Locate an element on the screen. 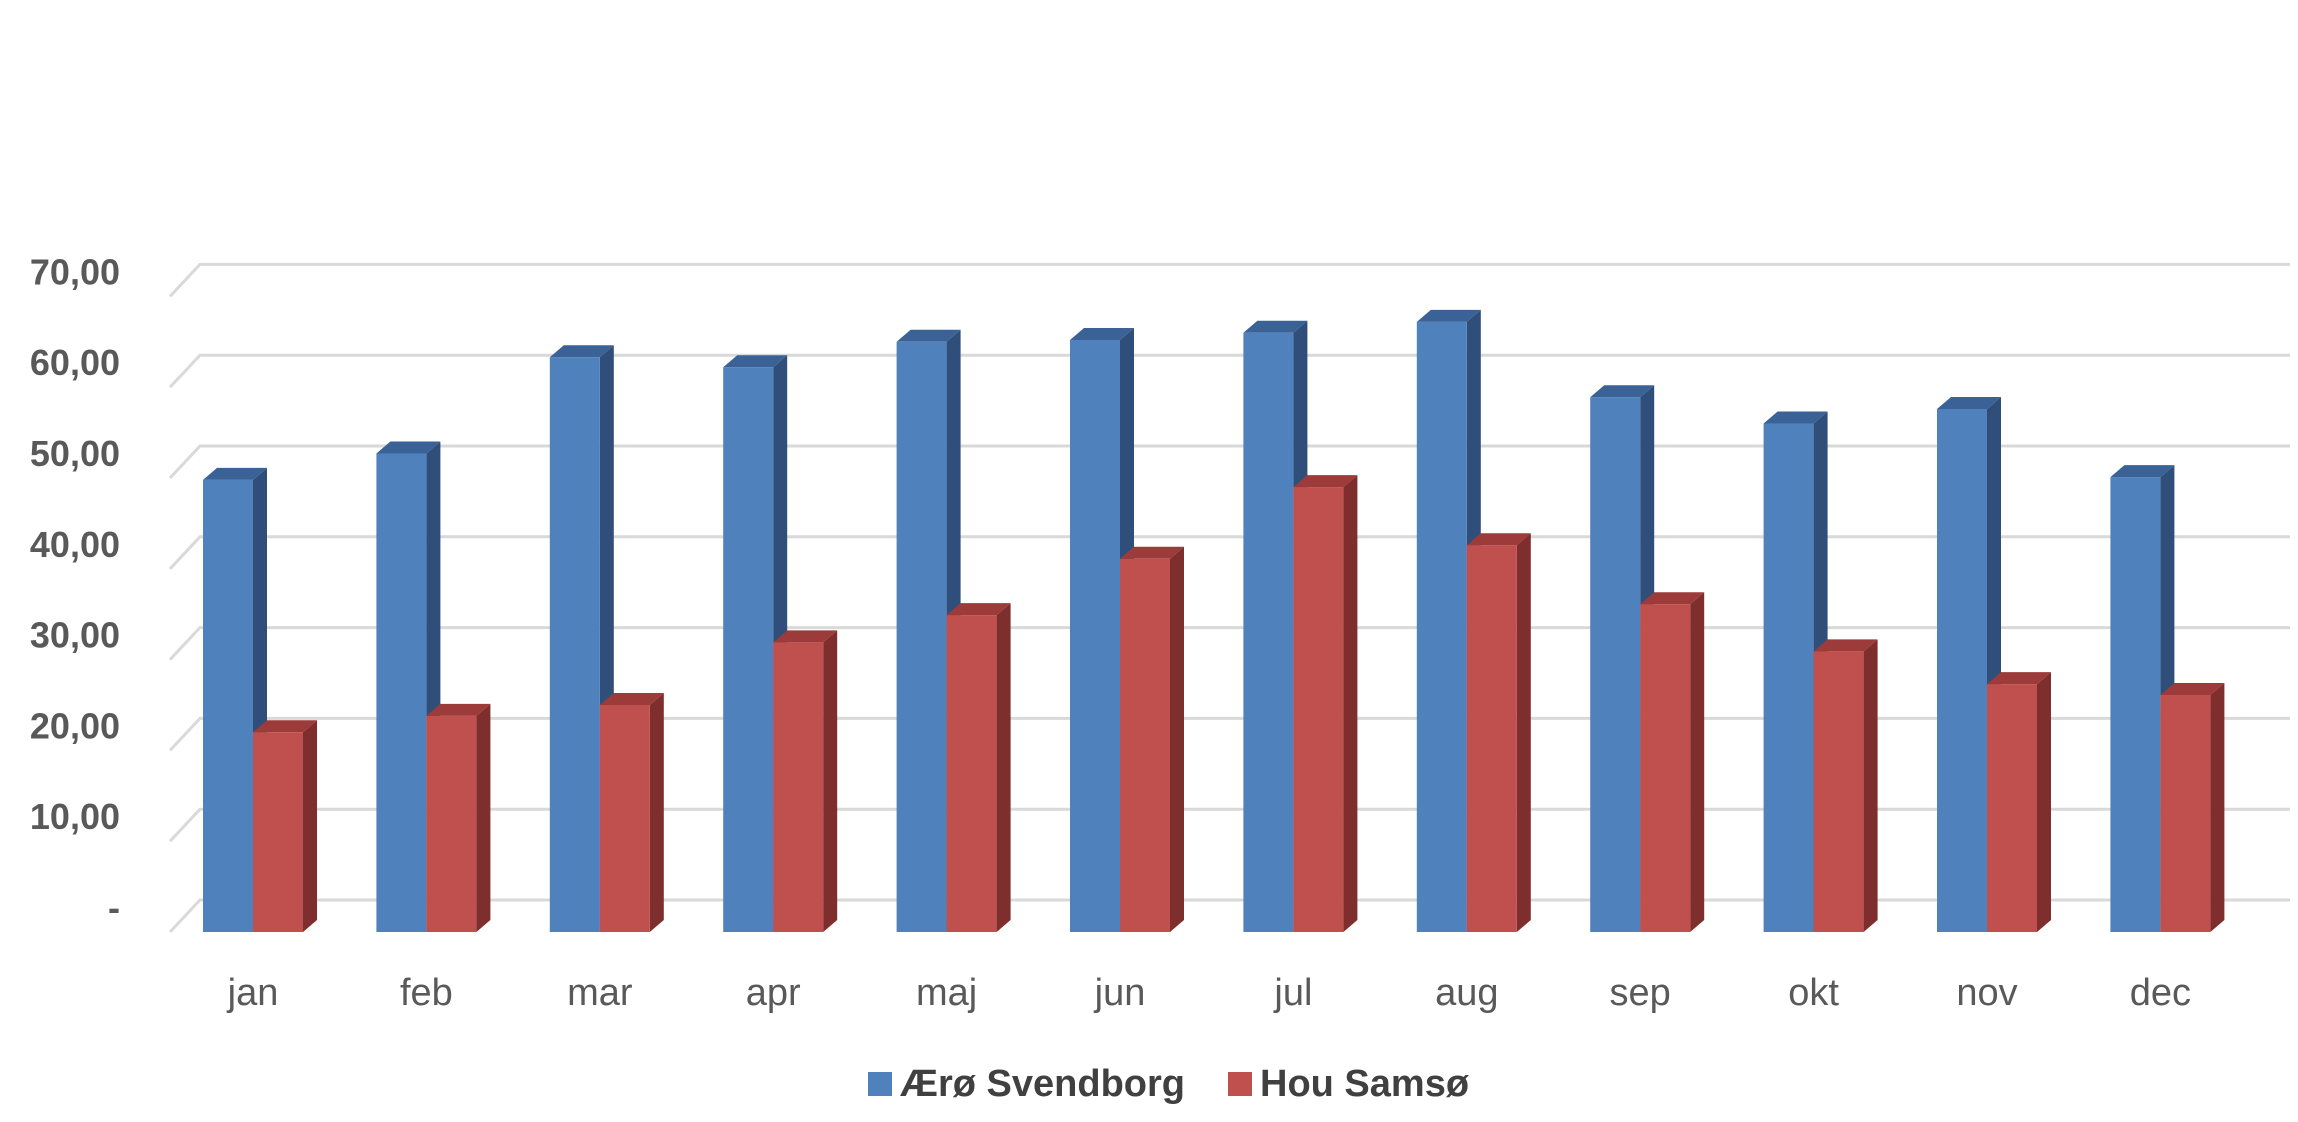 This screenshot has width=2298, height=1122. x-tick-label: dec is located at coordinates (2160, 993).